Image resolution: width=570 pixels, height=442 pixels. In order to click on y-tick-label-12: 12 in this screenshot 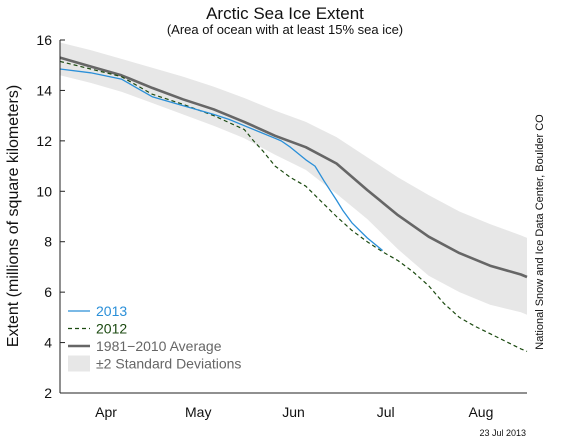, I will do `click(44, 141)`.